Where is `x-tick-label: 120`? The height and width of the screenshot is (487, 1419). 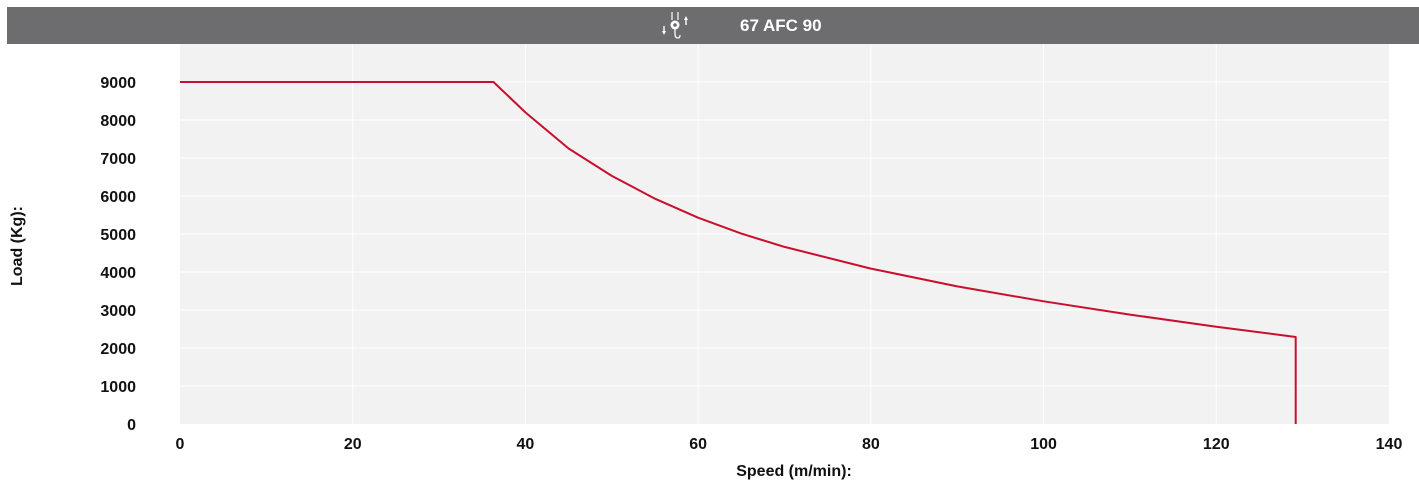
x-tick-label: 120 is located at coordinates (1216, 444).